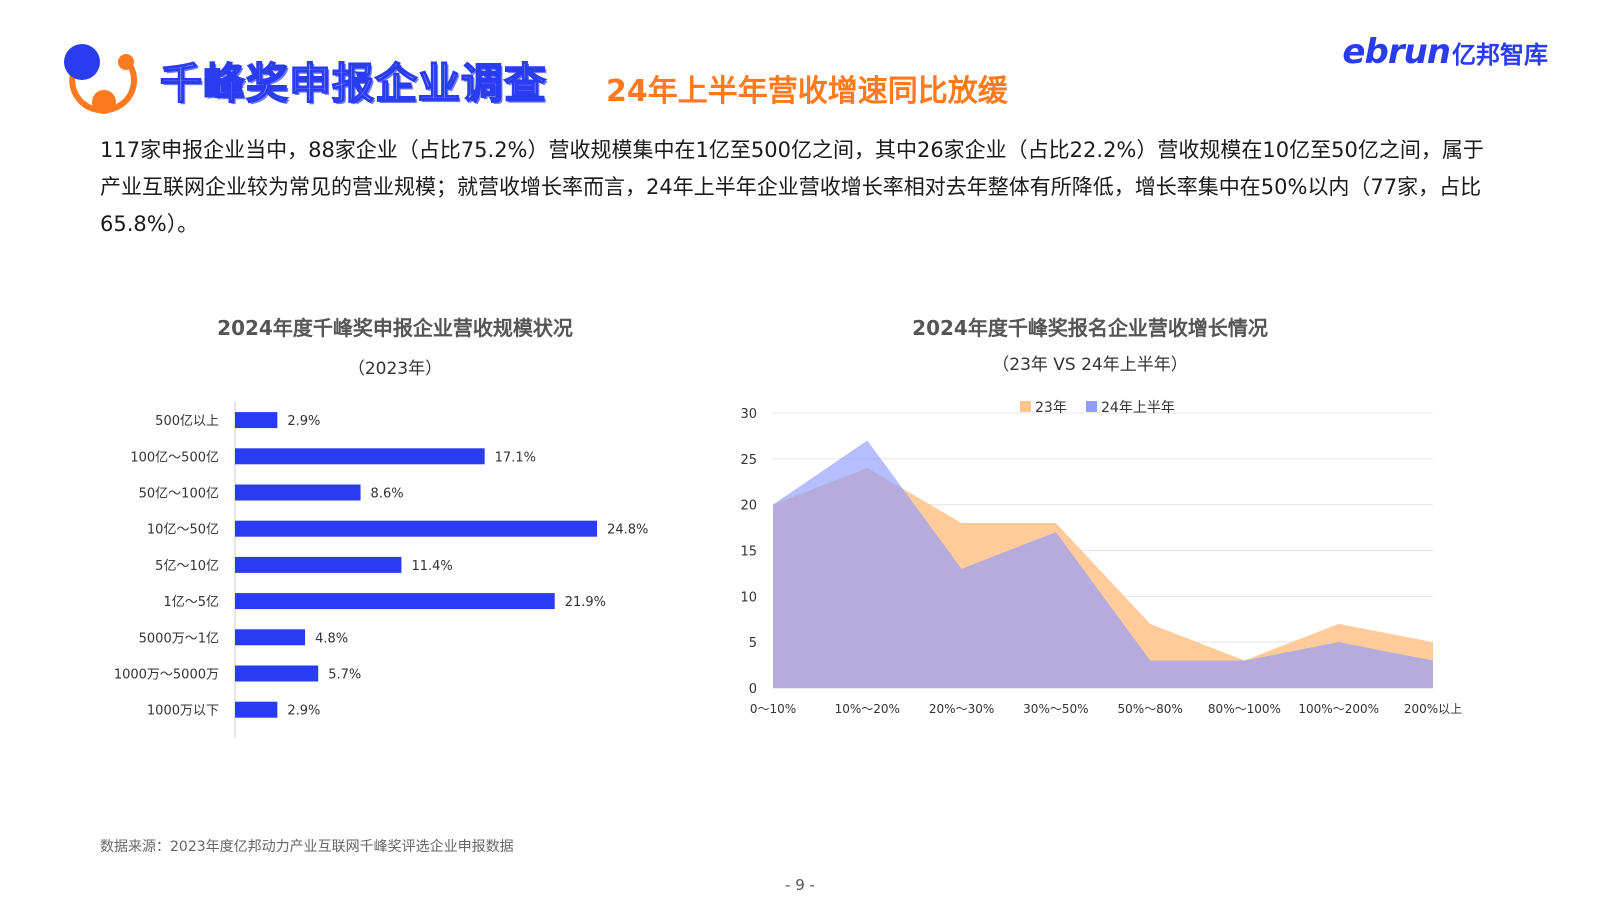  I want to click on y-tick-label: 25, so click(748, 460).